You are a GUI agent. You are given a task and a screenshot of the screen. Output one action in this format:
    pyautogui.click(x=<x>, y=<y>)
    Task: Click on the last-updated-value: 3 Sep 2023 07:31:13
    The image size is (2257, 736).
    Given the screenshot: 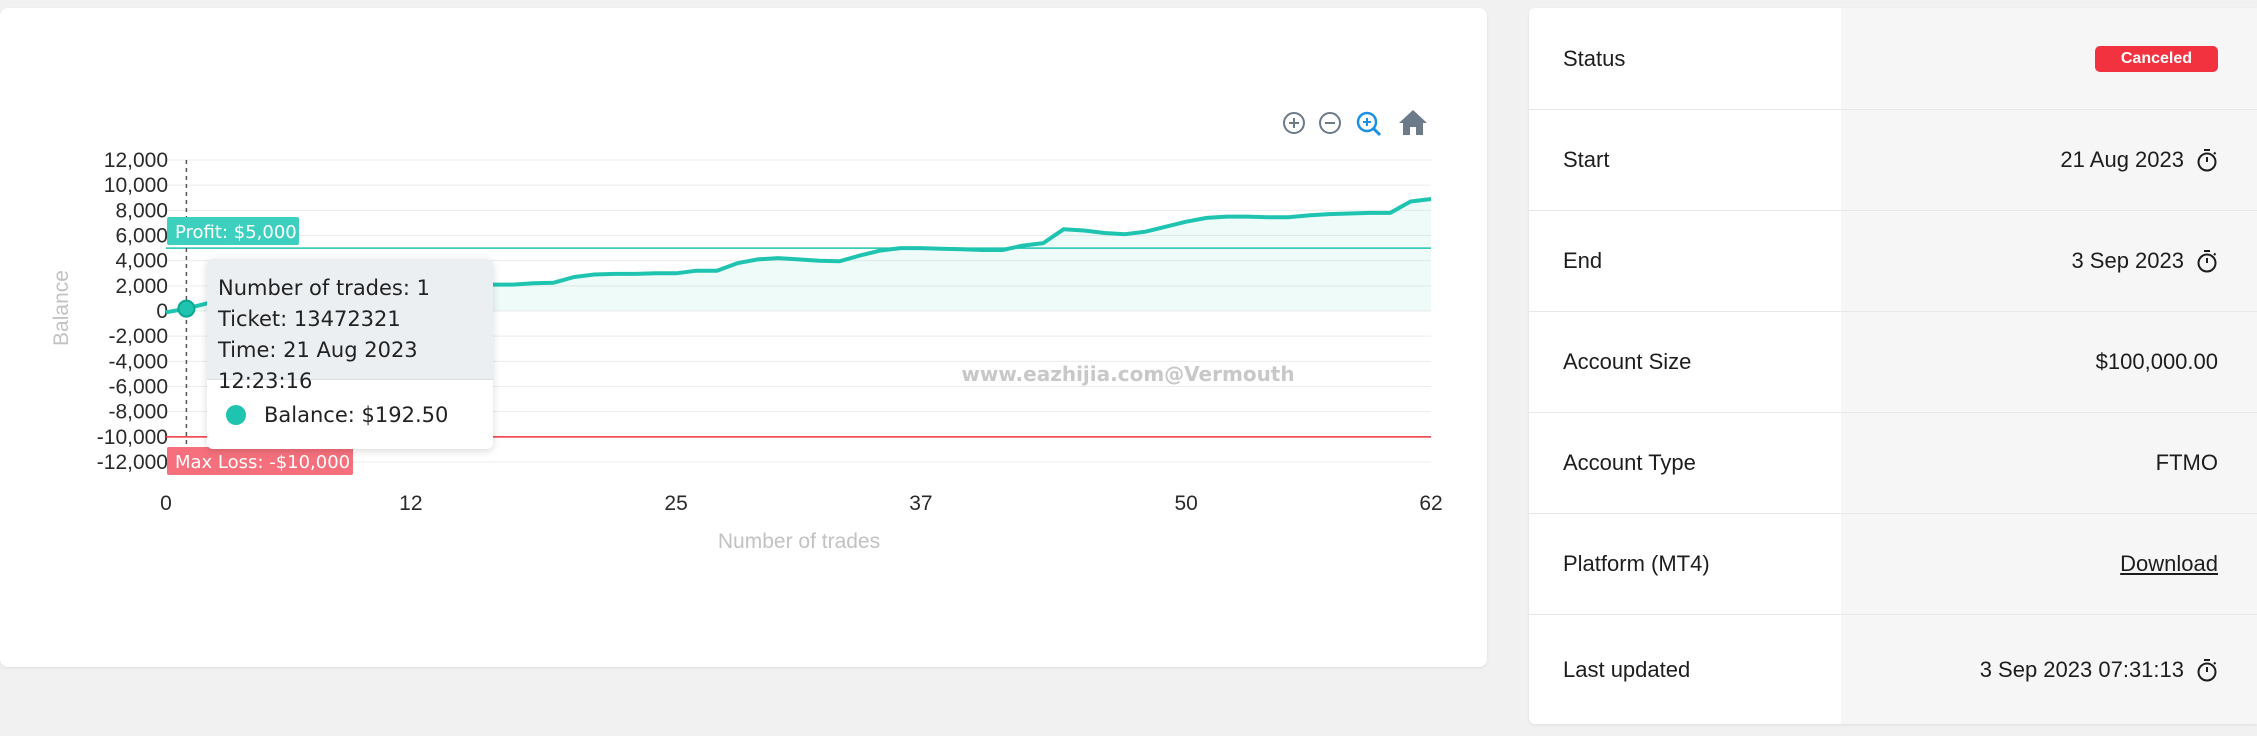 What is the action you would take?
    pyautogui.click(x=2049, y=669)
    